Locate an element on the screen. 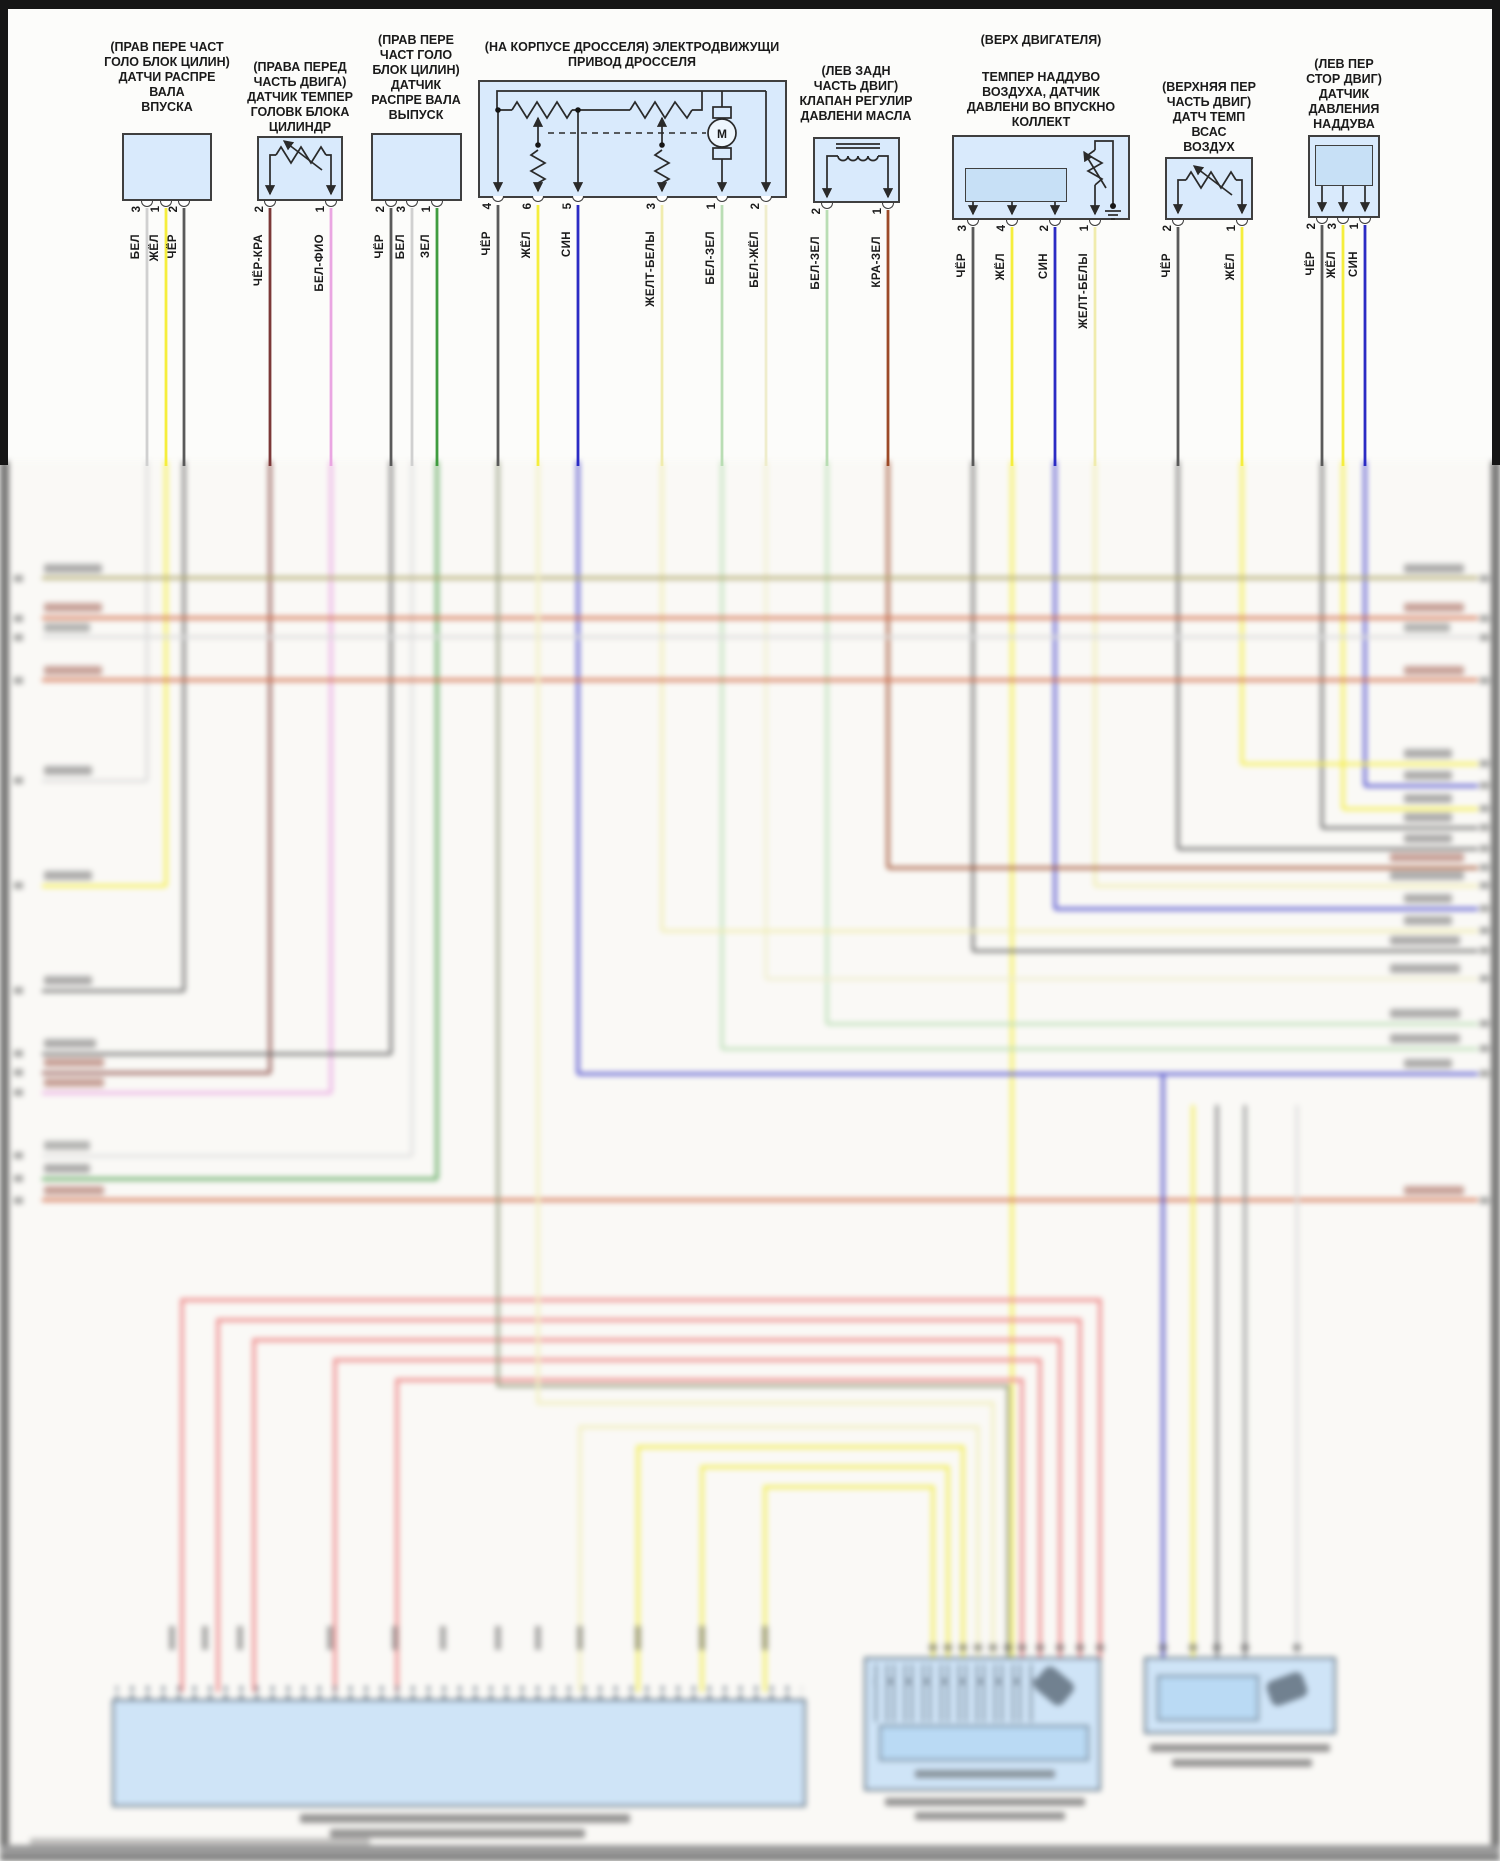 The height and width of the screenshot is (1861, 1500). module-thermistor-ground-icon is located at coordinates (1044, 180).